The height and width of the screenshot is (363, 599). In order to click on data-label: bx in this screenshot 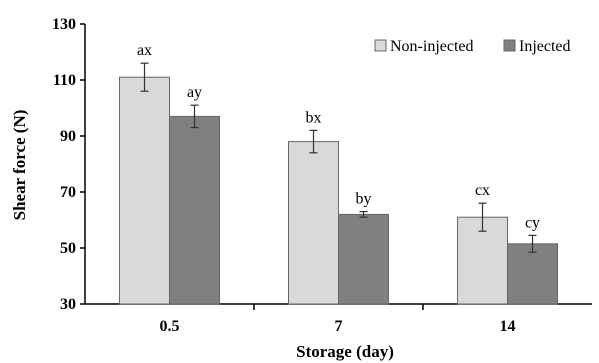, I will do `click(314, 117)`.